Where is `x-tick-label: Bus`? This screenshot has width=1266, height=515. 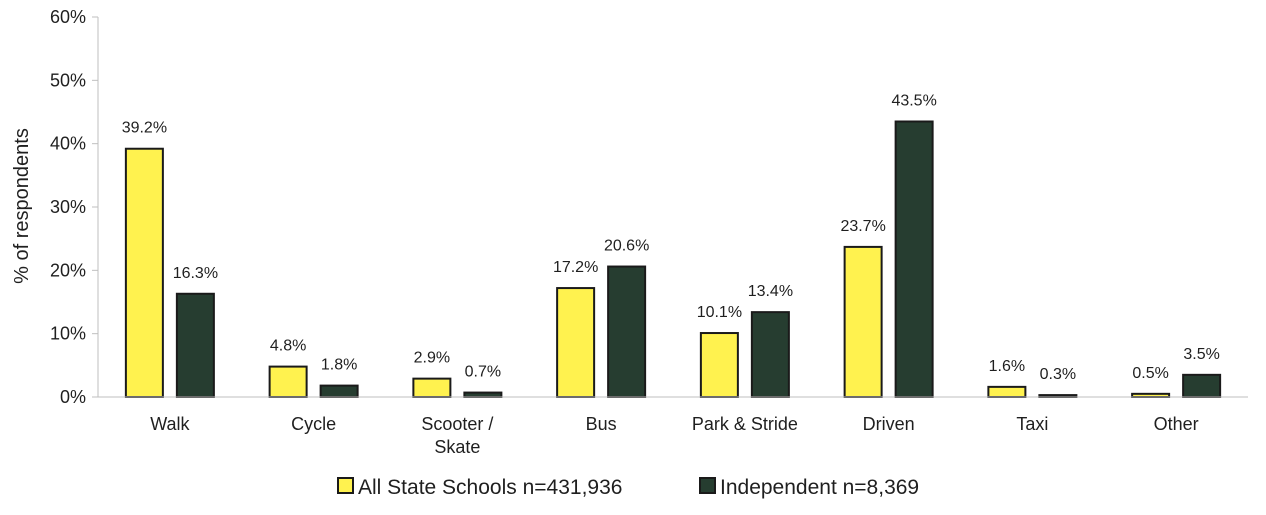 x-tick-label: Bus is located at coordinates (601, 424).